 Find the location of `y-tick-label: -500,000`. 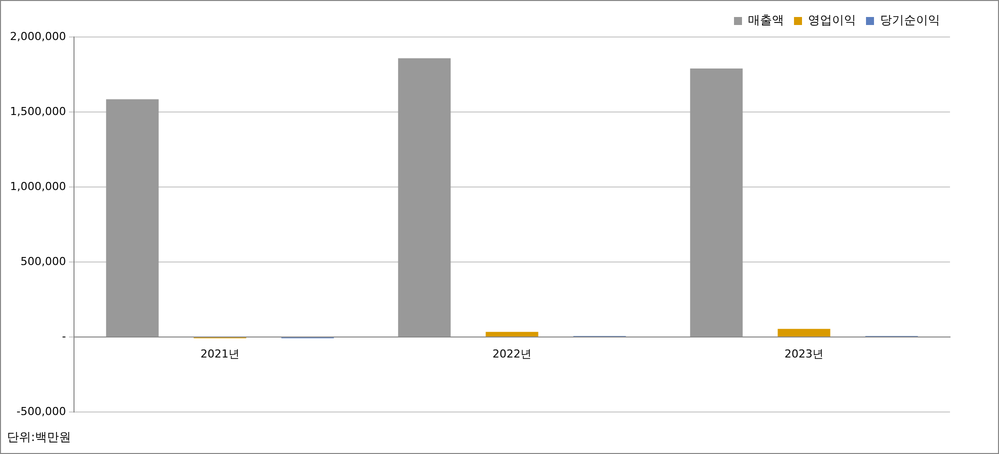

y-tick-label: -500,000 is located at coordinates (41, 411).